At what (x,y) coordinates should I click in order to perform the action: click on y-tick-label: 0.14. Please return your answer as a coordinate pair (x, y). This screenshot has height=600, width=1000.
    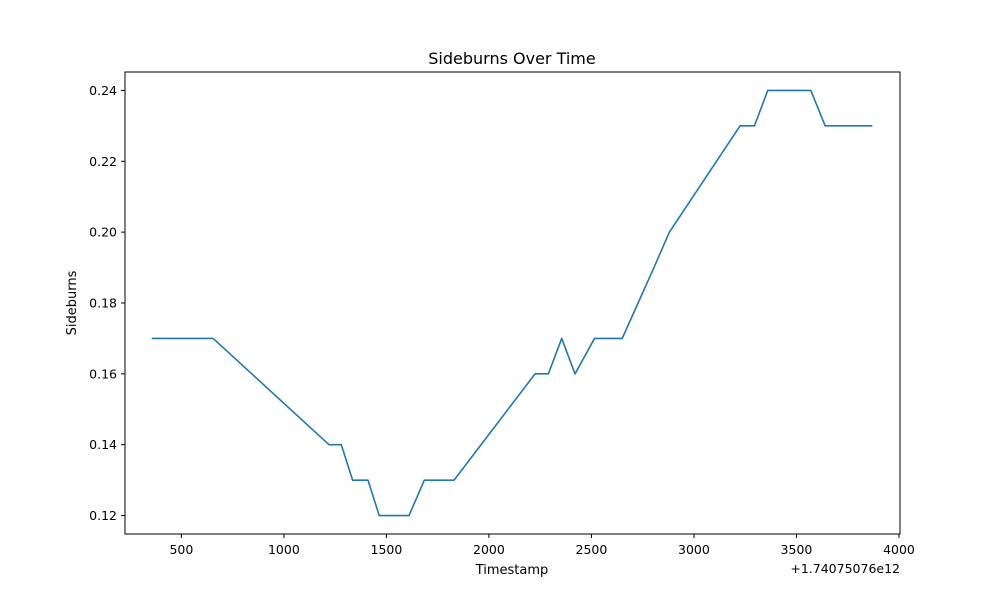
    Looking at the image, I should click on (103, 444).